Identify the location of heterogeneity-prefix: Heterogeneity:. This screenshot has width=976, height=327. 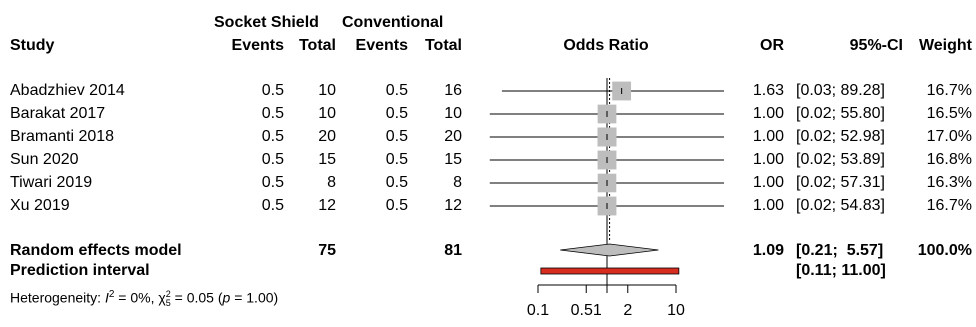
(57, 297).